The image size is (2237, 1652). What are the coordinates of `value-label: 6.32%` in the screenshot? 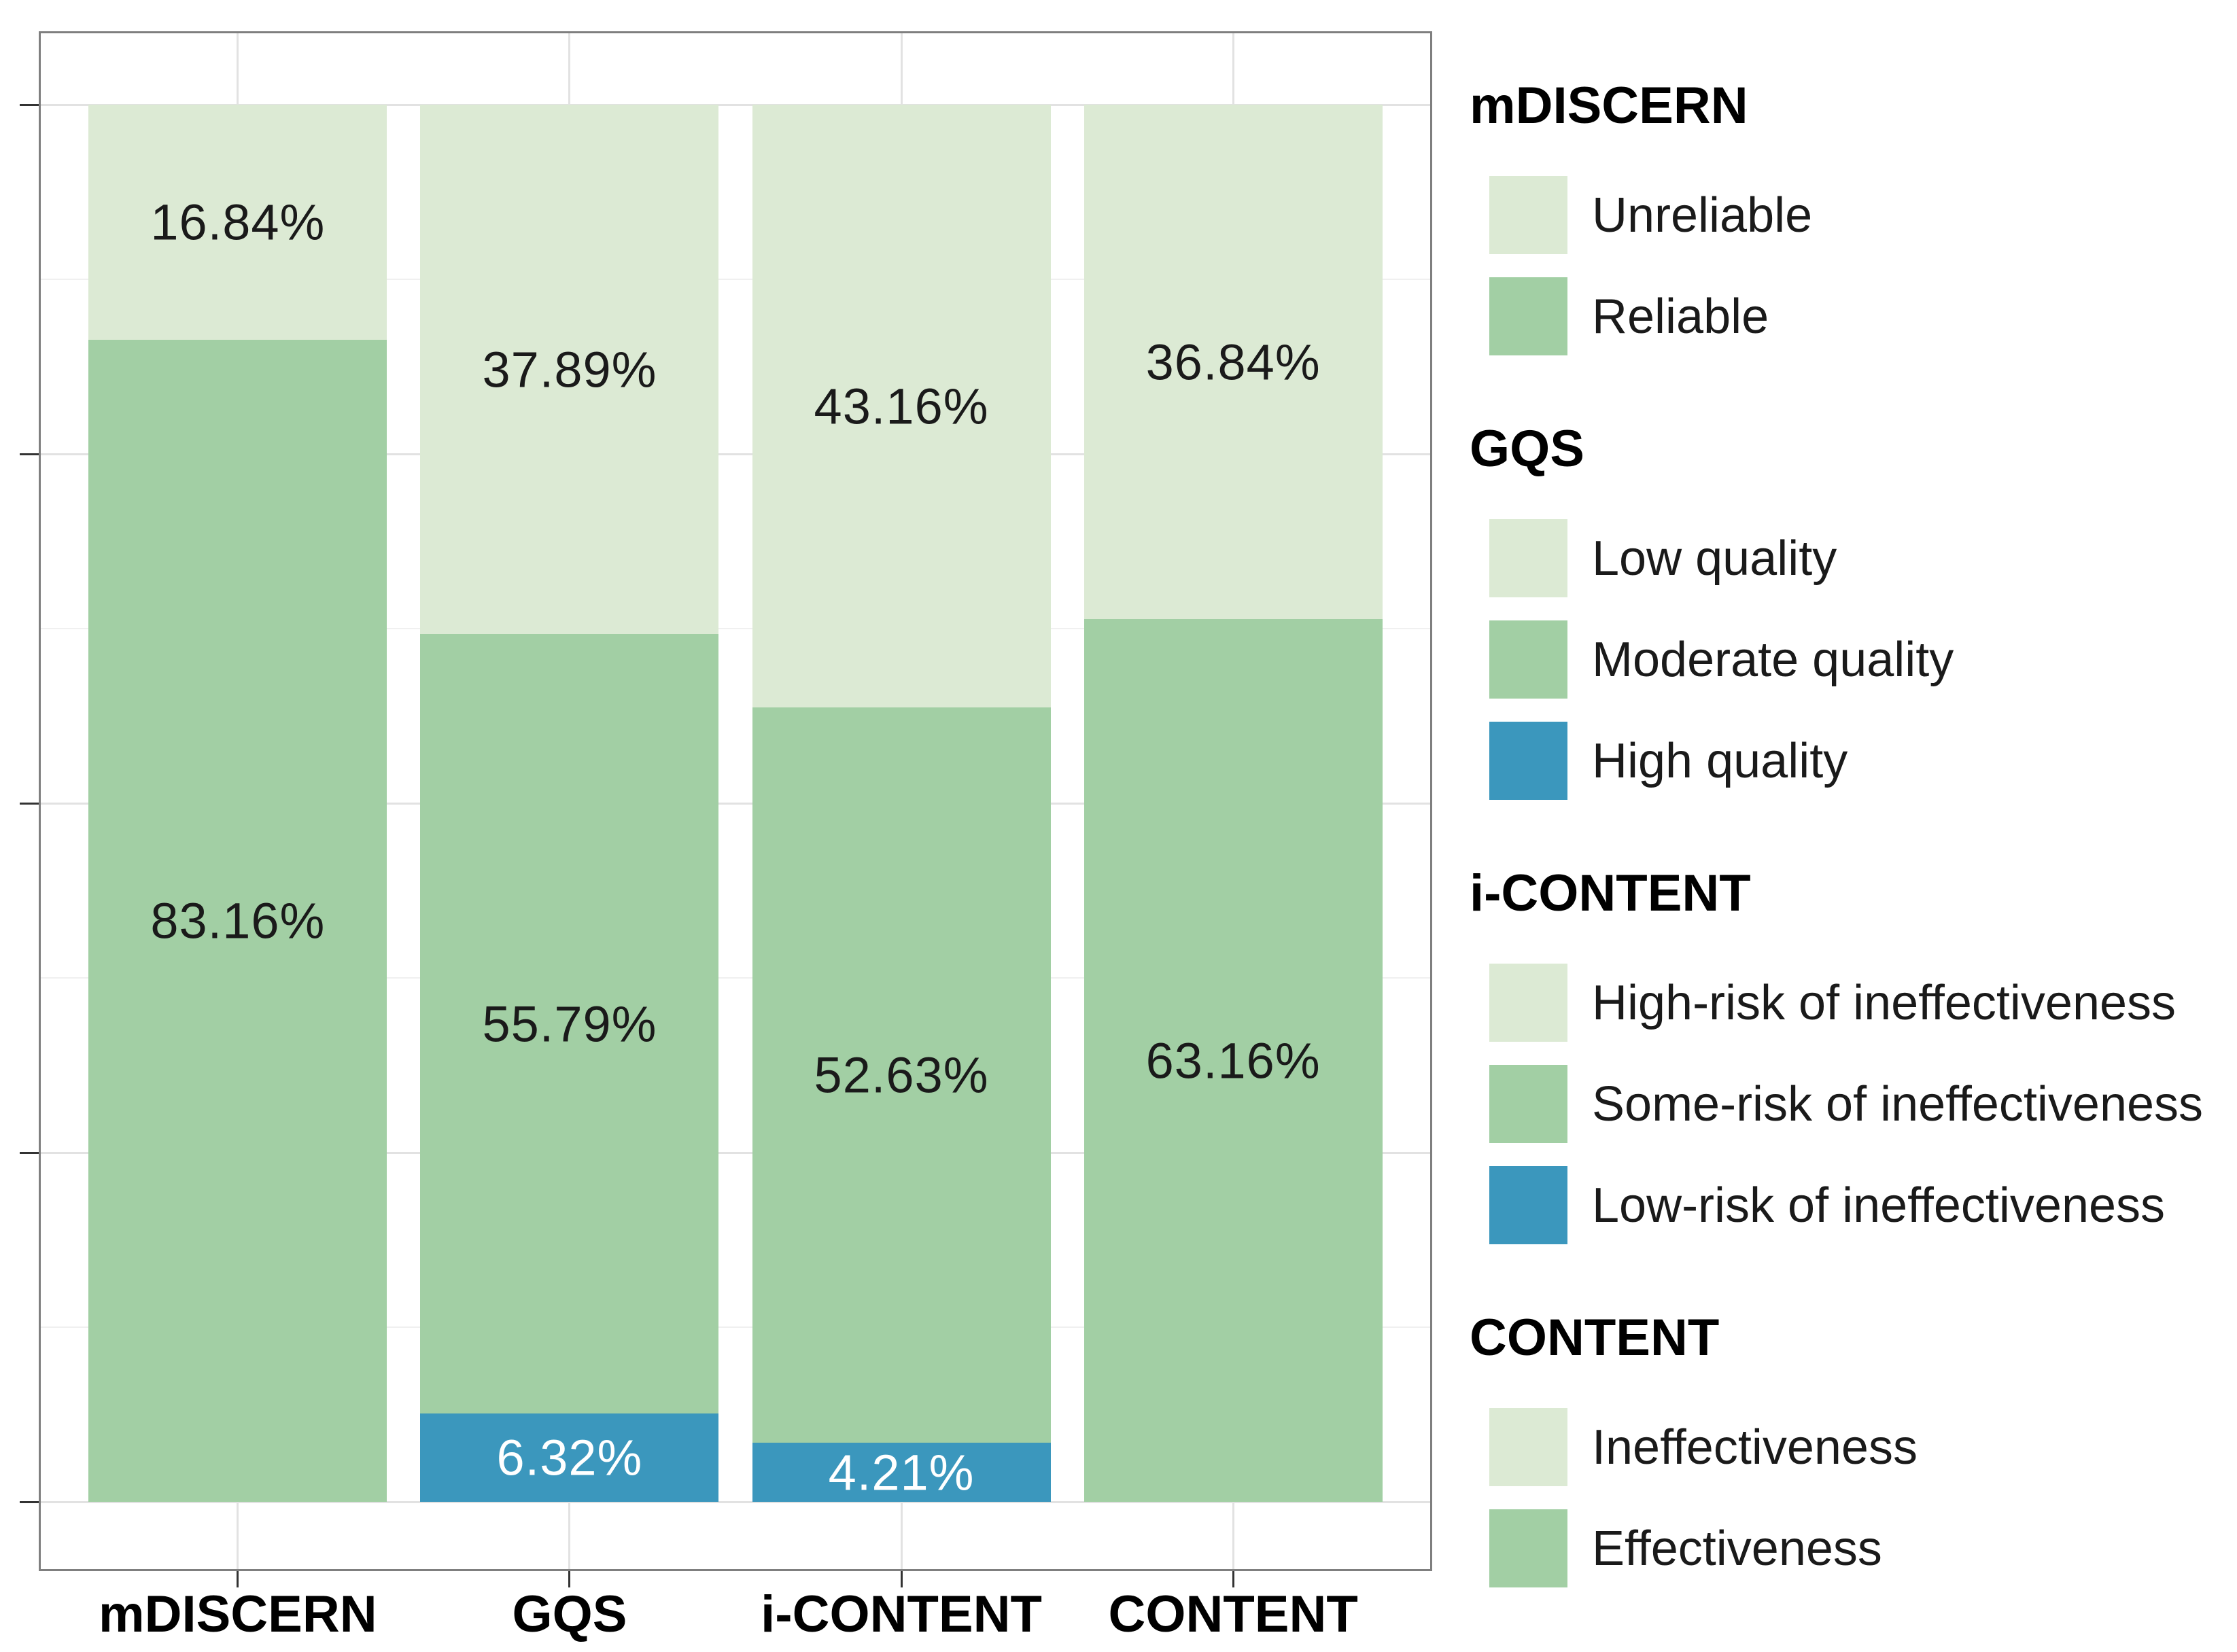 It's located at (569, 1457).